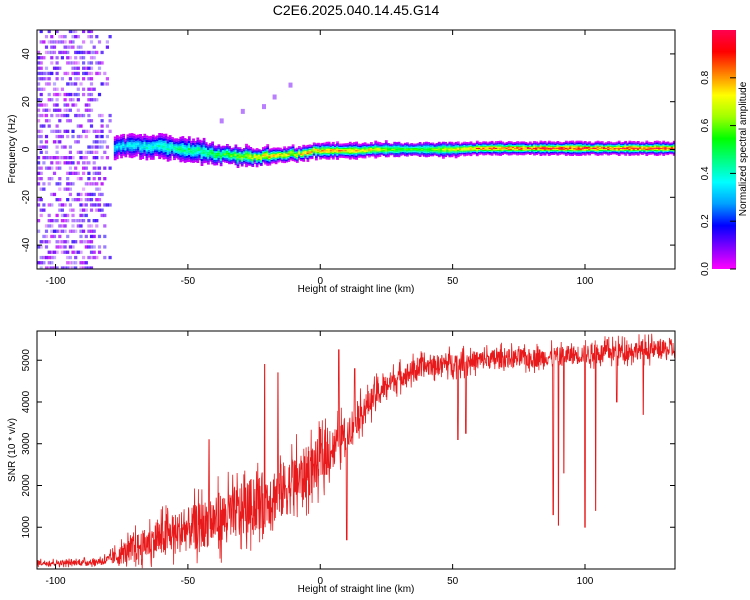 This screenshot has height=600, width=750. I want to click on x-tick-label: -50, so click(188, 581).